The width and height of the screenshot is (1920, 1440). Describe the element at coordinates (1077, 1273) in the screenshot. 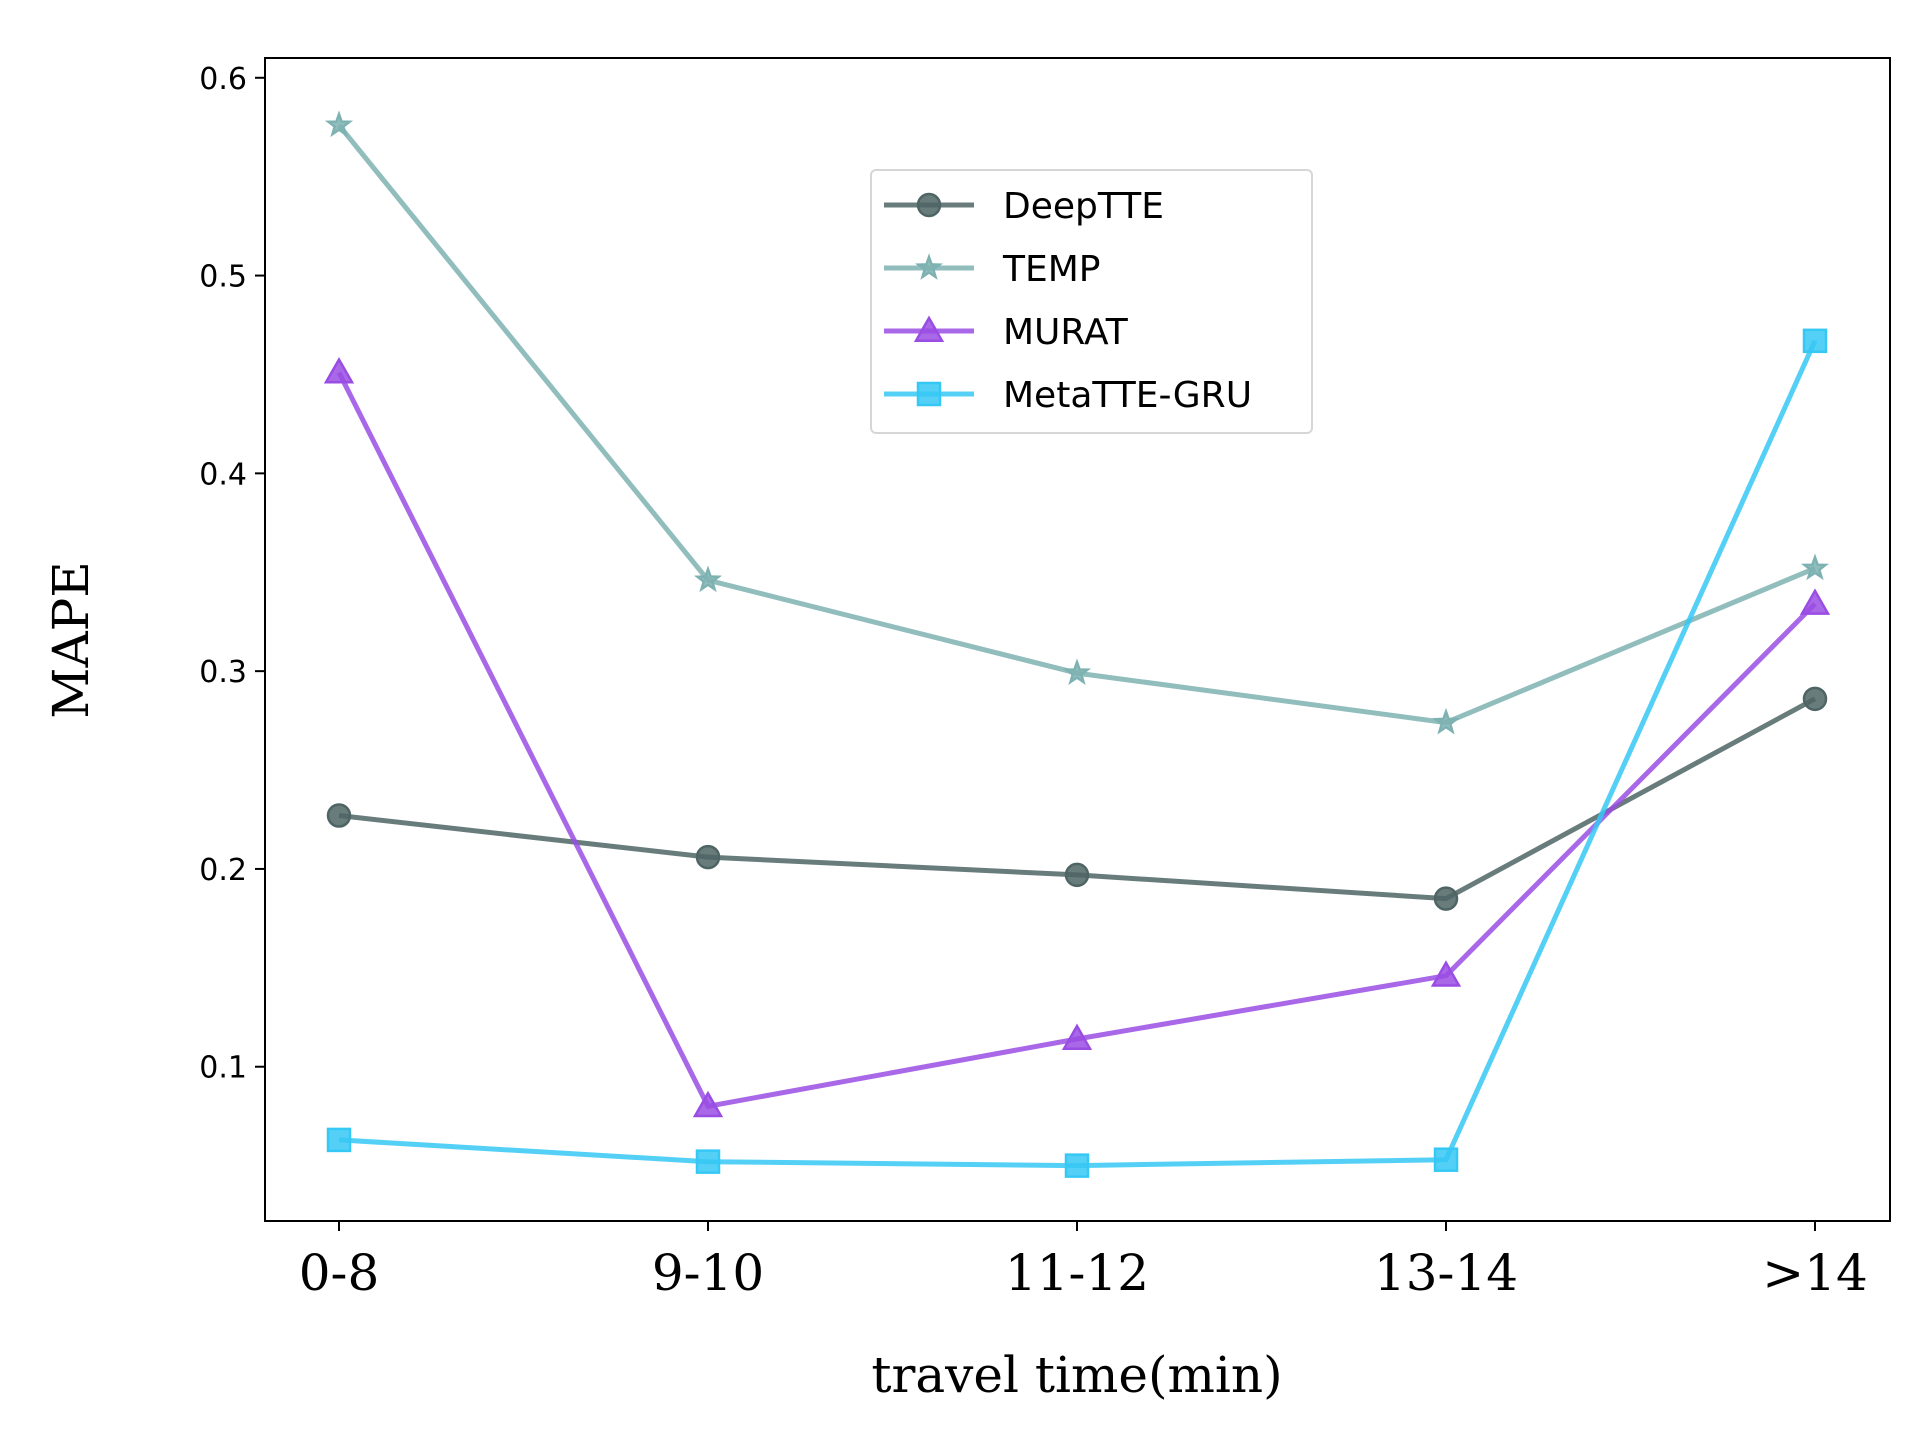

I see `x-tick-label: 11-12` at that location.